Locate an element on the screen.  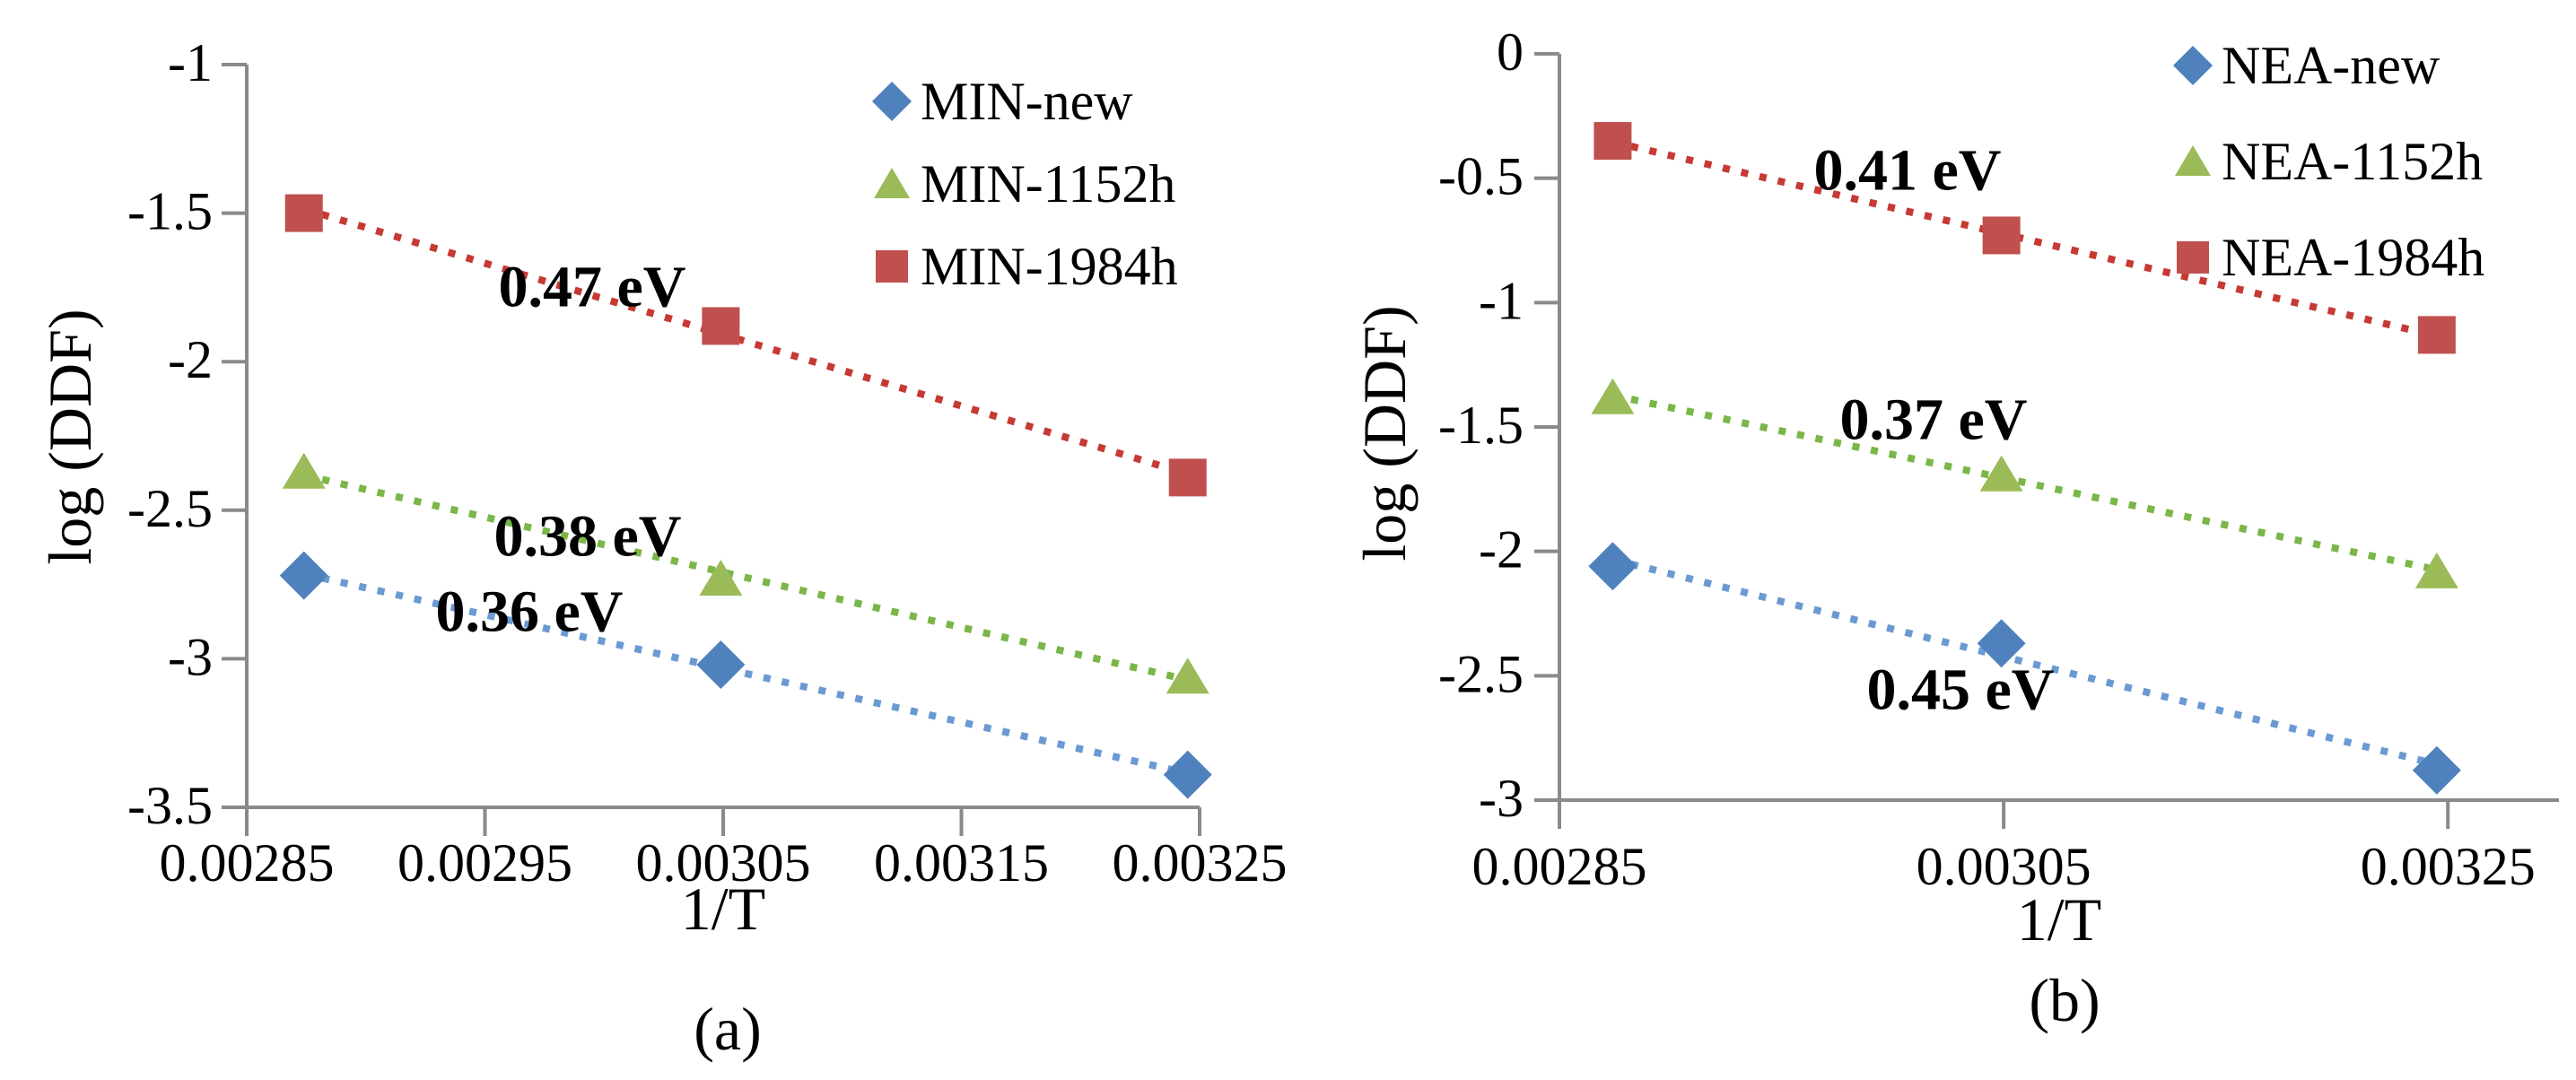
legend-item: NEA-1152h is located at coordinates (2329, 161).